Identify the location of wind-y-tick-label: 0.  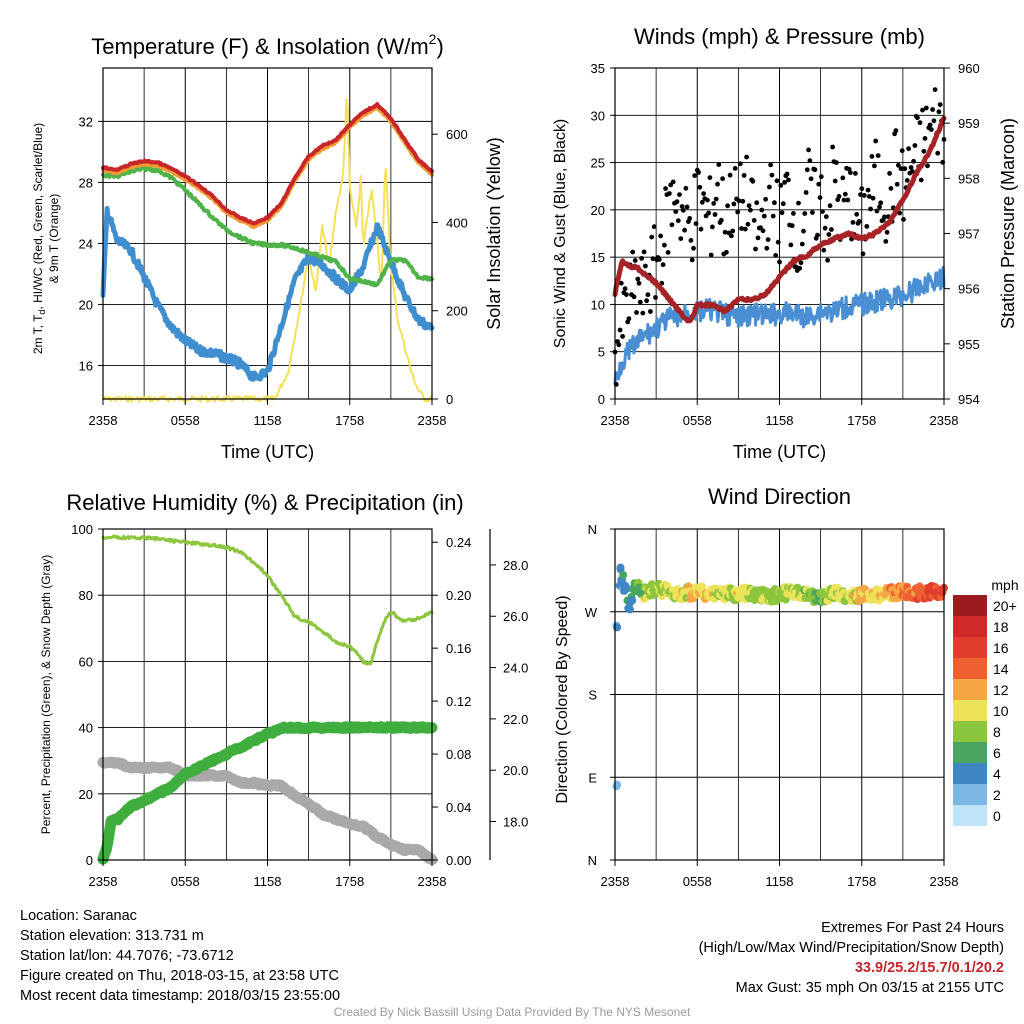
(601, 399).